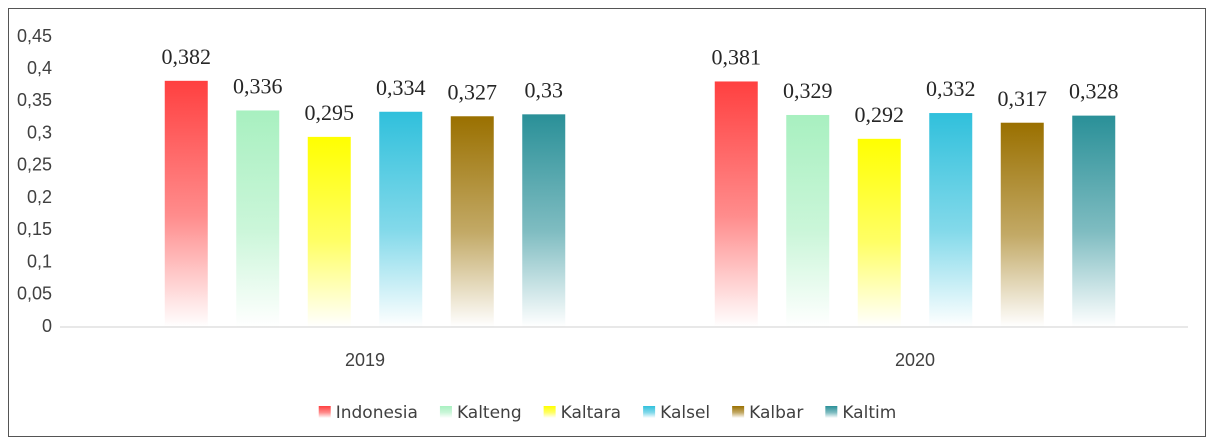  I want to click on value-label: 0,292, so click(880, 114).